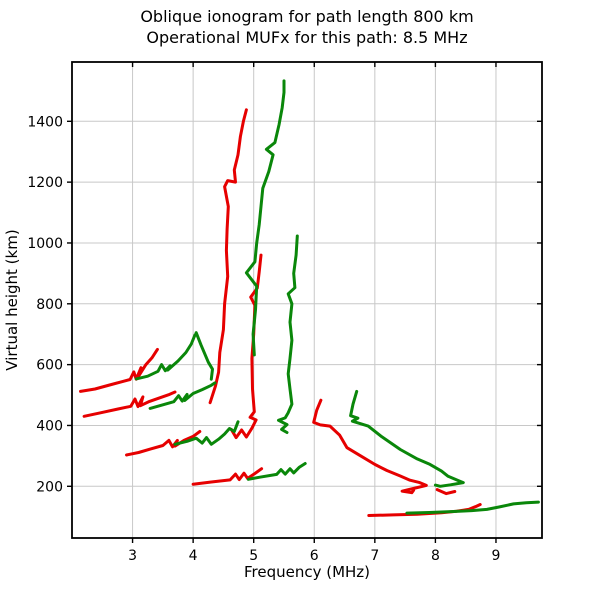 The image size is (600, 600). I want to click on chart-title-line2: Operational MUFx for this path: 8.5 MHz, so click(306, 37).